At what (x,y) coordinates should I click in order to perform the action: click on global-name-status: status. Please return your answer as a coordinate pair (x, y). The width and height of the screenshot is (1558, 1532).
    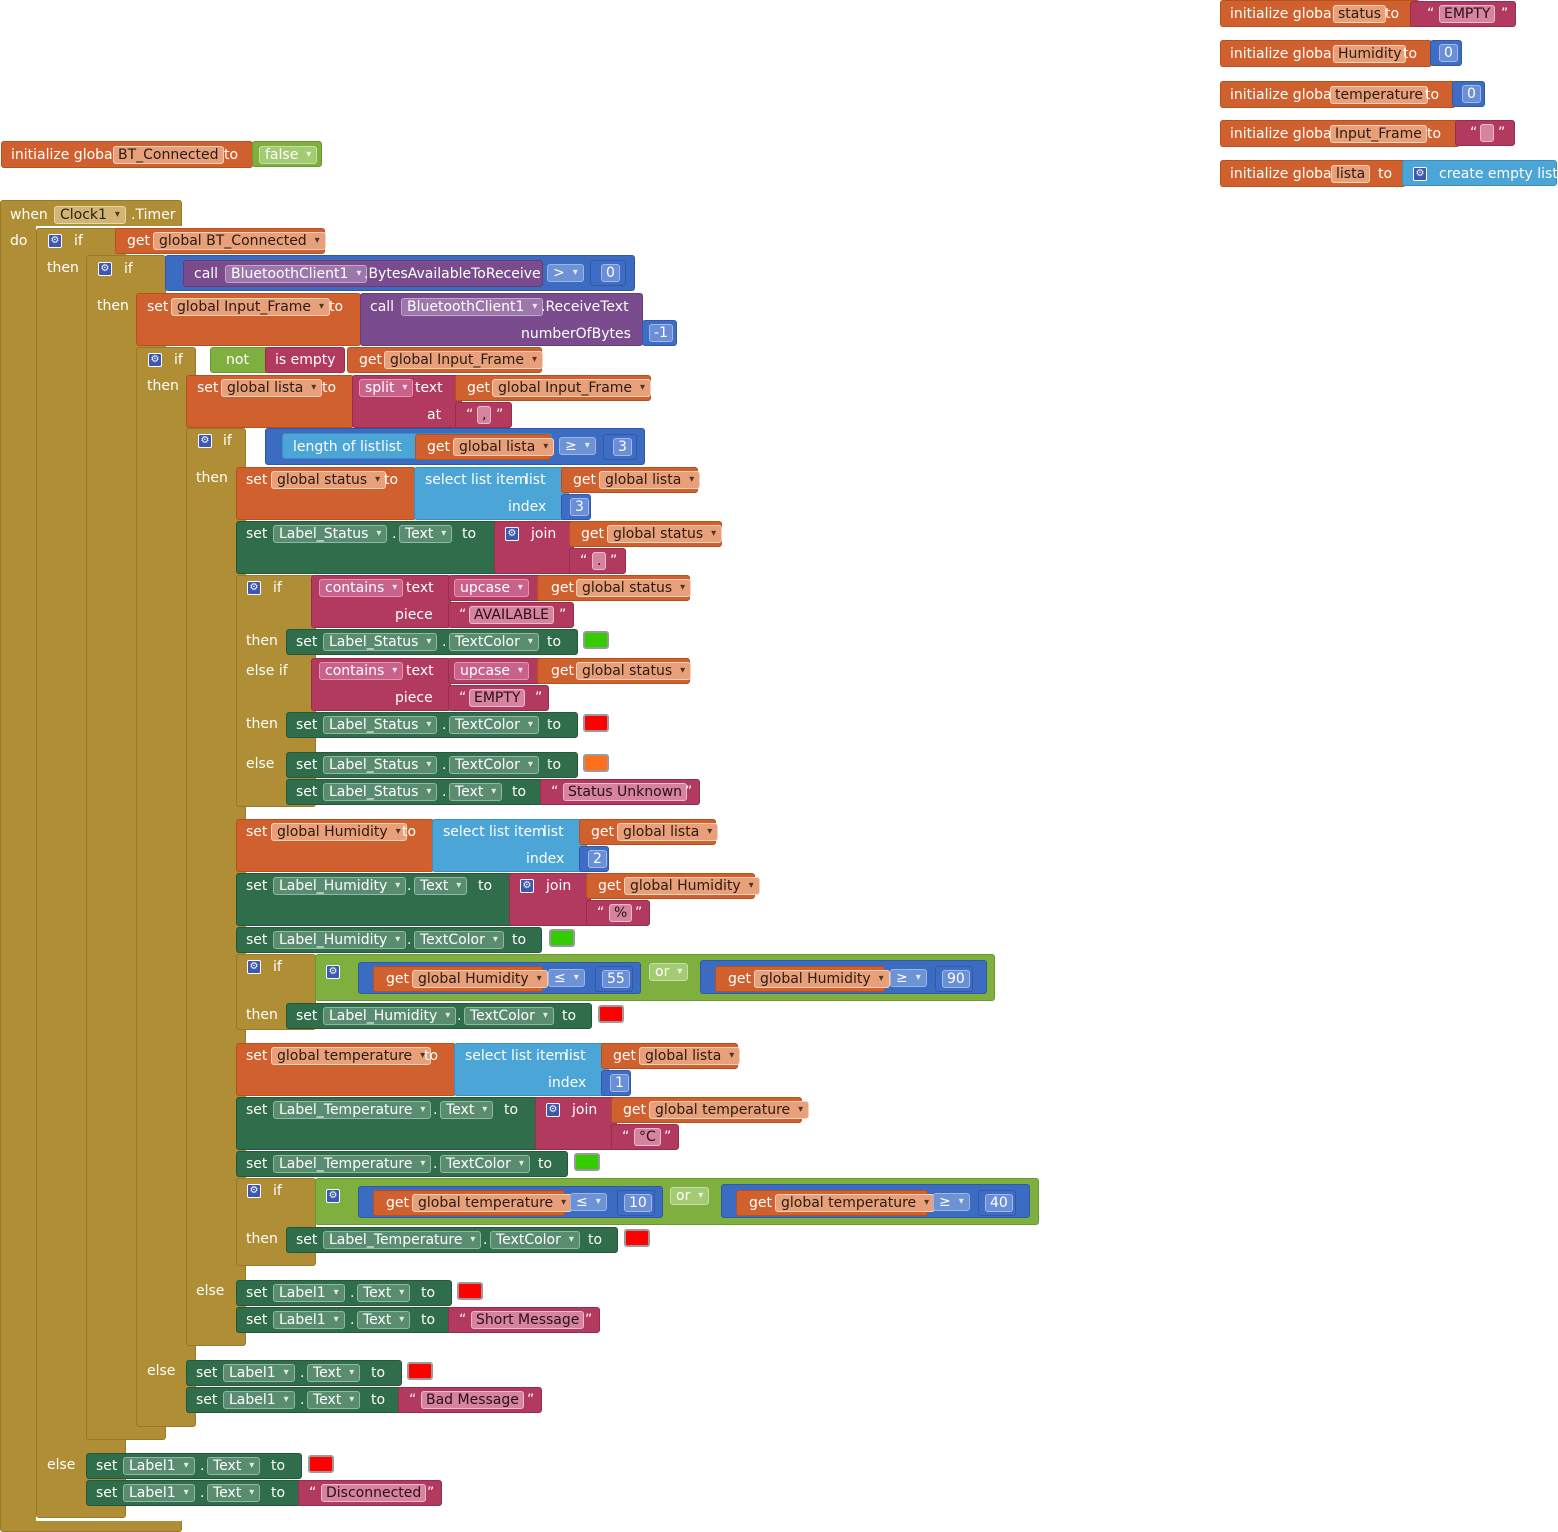
    Looking at the image, I should click on (1360, 14).